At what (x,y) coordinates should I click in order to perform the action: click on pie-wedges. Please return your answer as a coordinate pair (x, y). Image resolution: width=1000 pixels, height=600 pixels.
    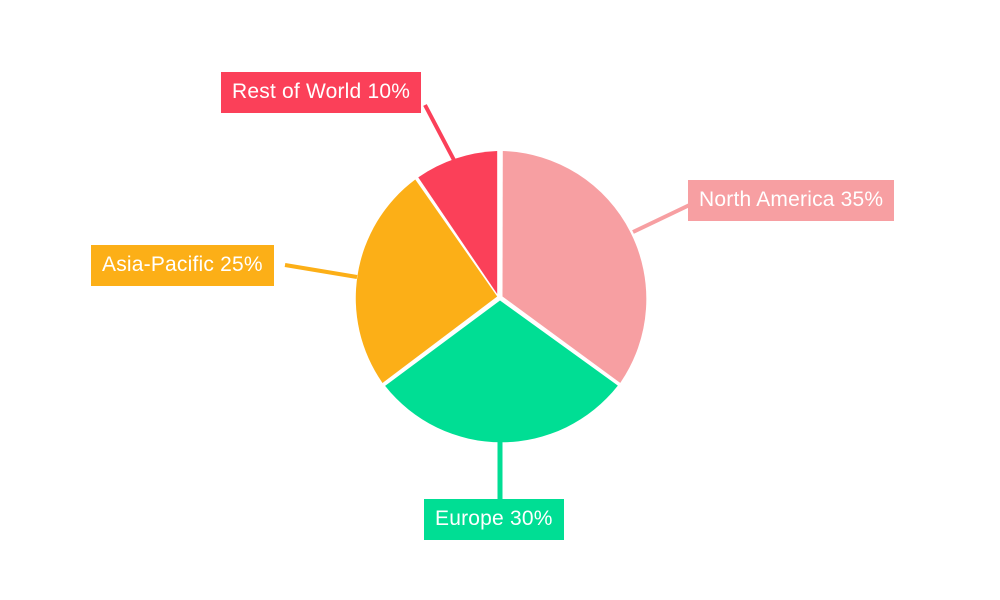
    Looking at the image, I should click on (501, 297).